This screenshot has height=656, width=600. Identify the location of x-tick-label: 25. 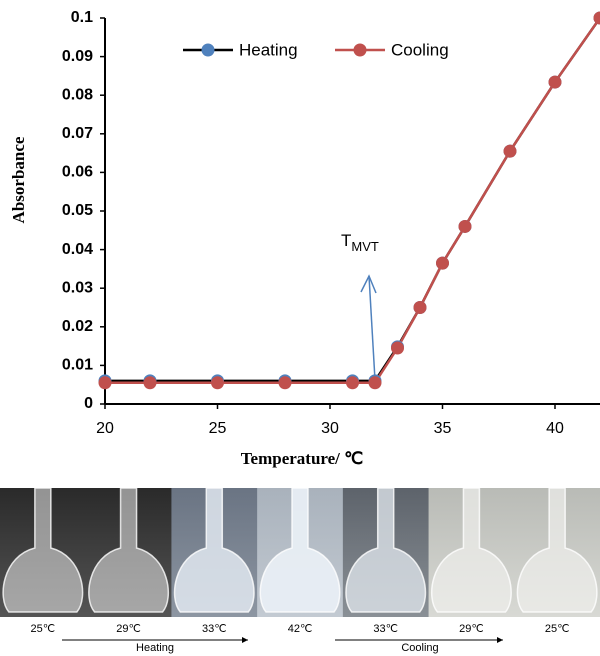
(218, 428).